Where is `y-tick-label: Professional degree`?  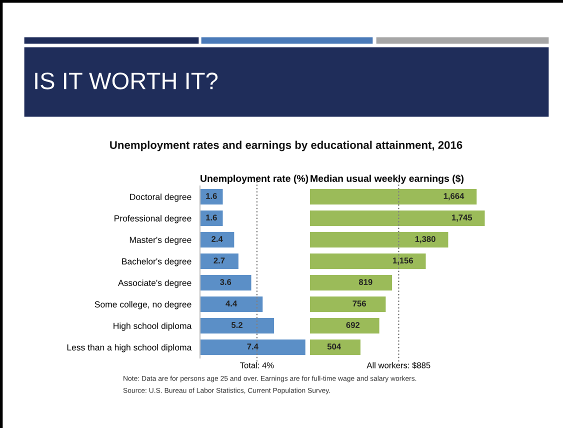
y-tick-label: Professional degree is located at coordinates (153, 219).